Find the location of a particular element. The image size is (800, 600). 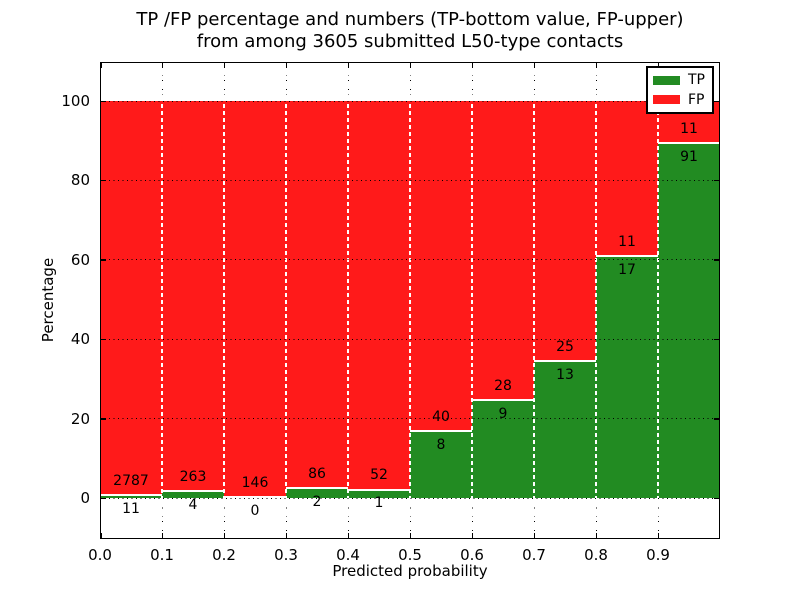

fp-count-label: 28 is located at coordinates (503, 386).